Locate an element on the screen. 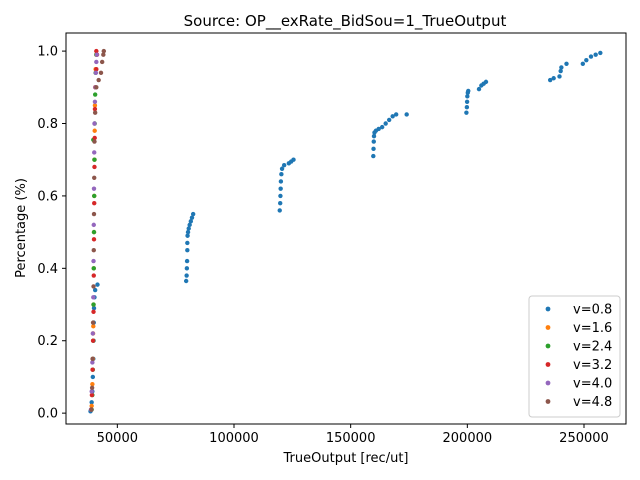  y-tick-label: 0.4 is located at coordinates (47, 269).